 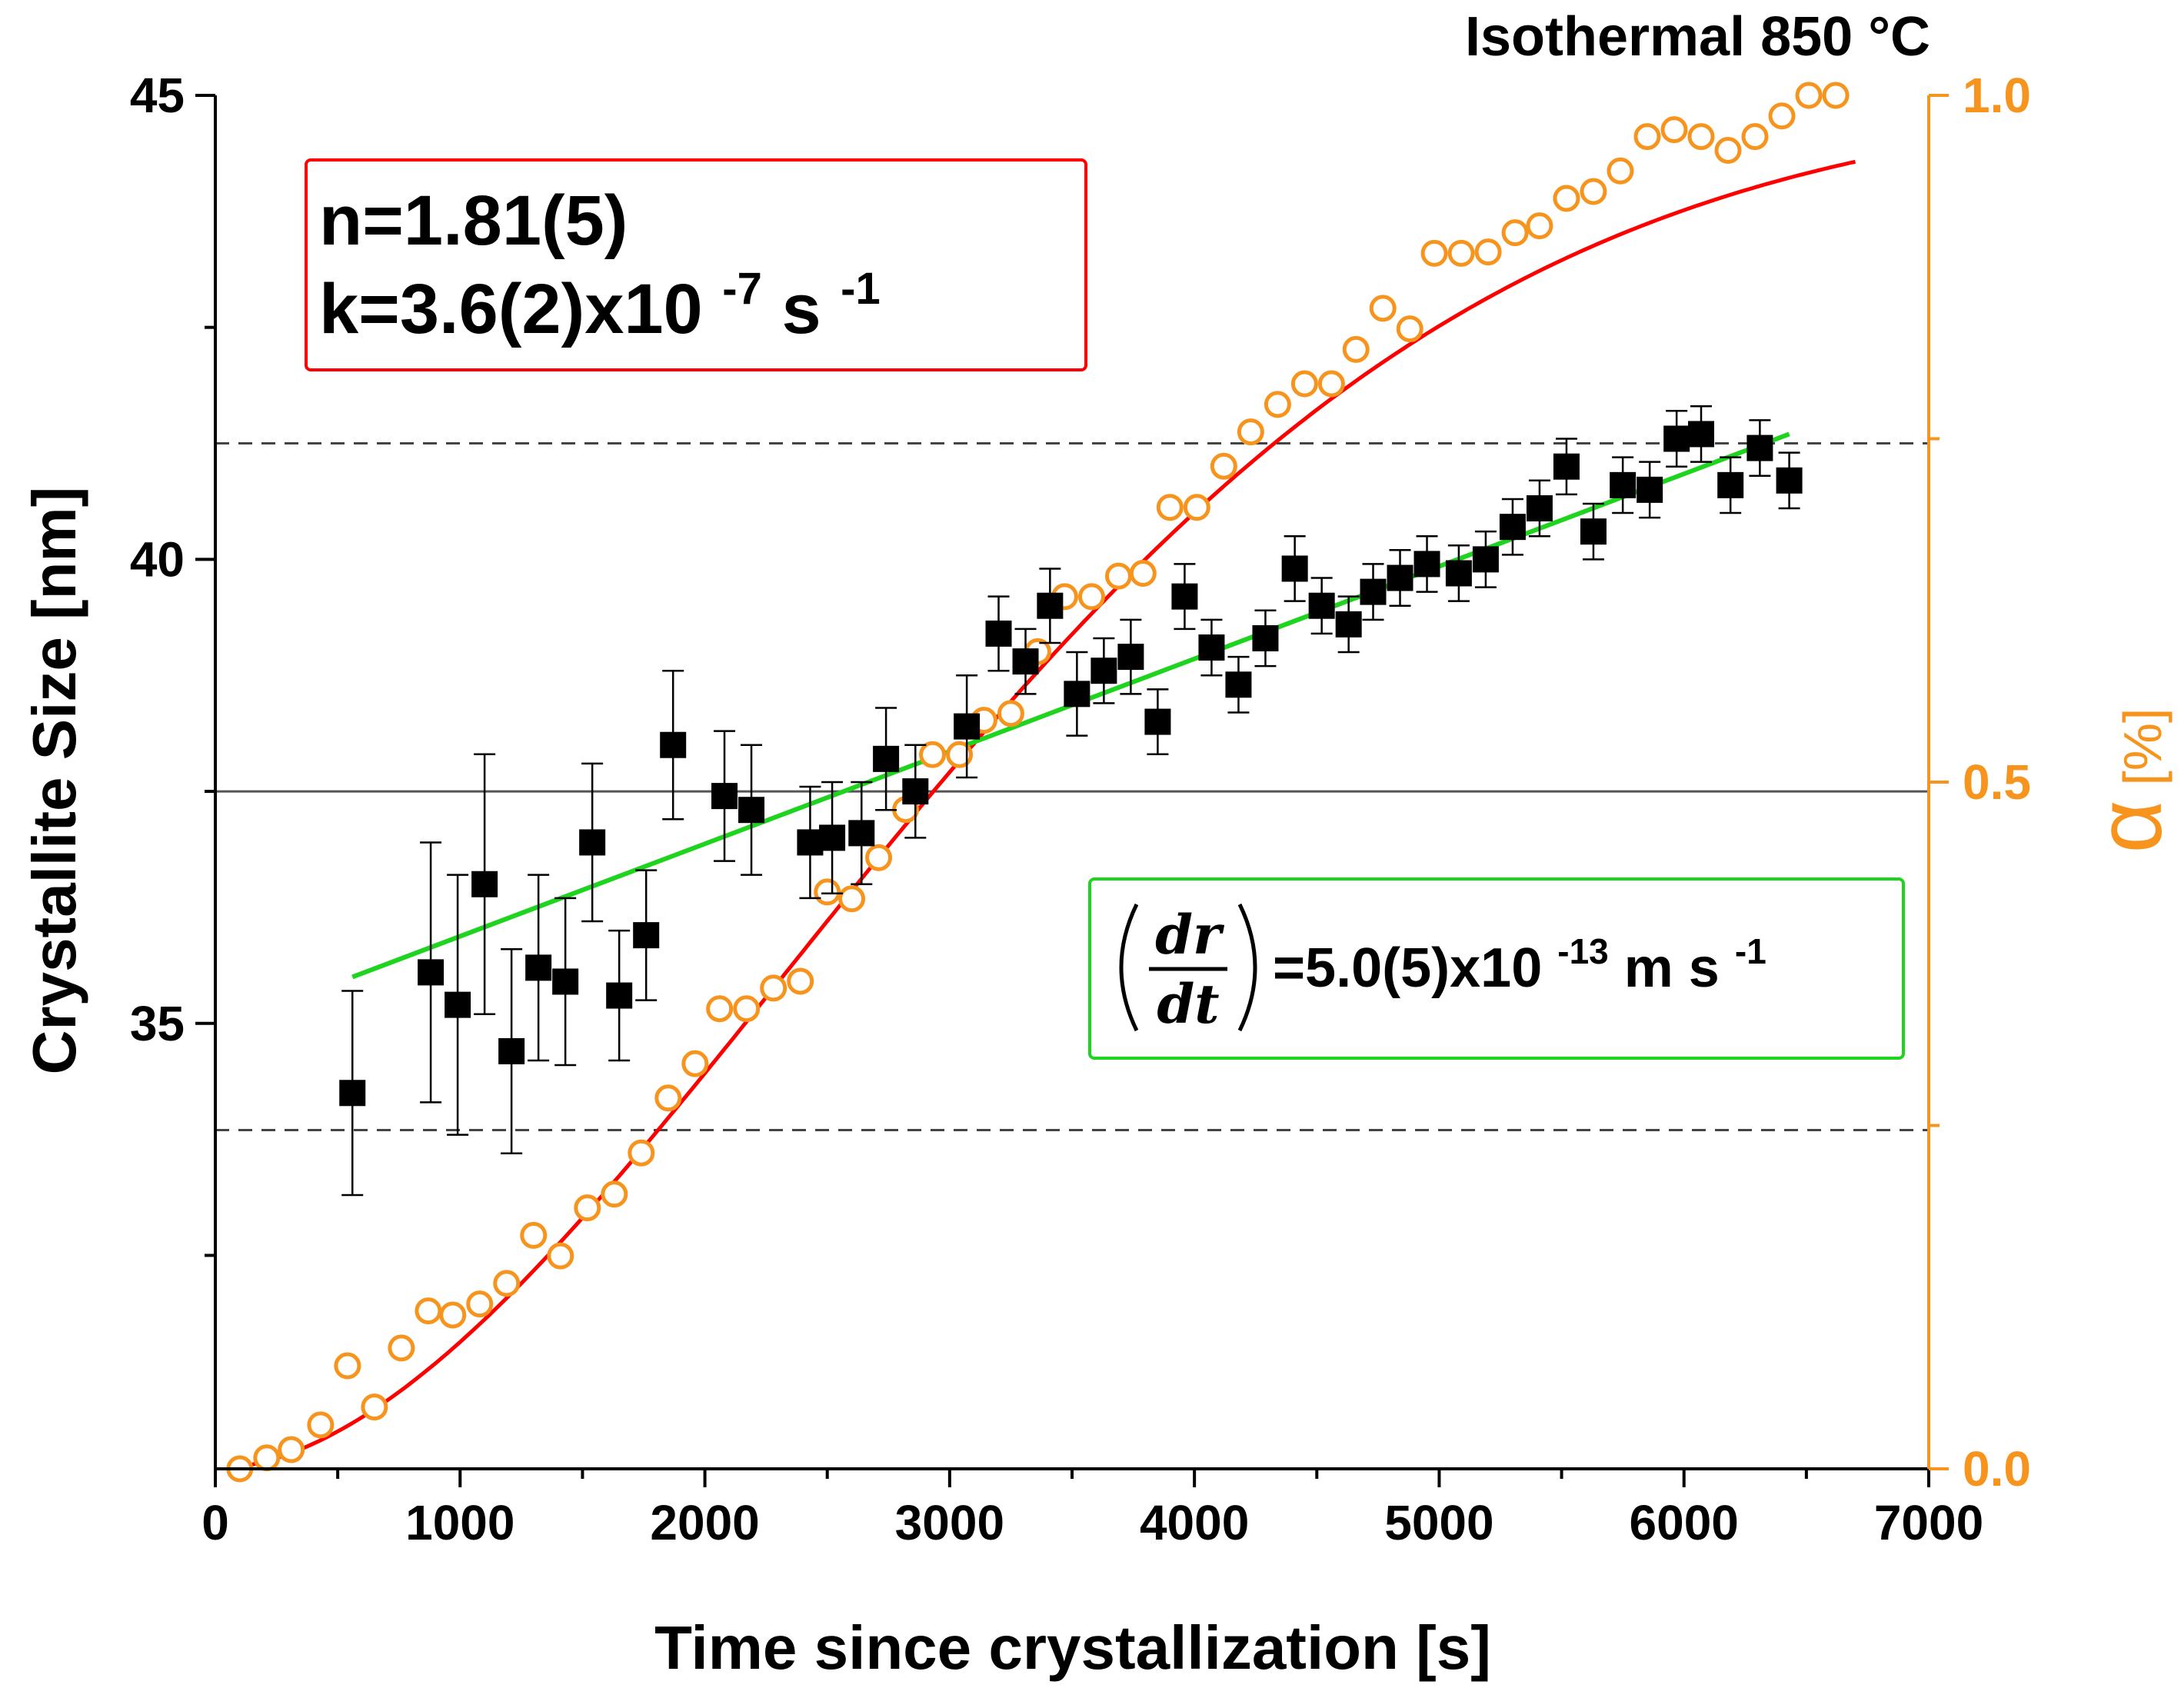 I want to click on rate-annotation: dr dt =5.0(5)x10 -13 m s -1, so click(x=1496, y=968).